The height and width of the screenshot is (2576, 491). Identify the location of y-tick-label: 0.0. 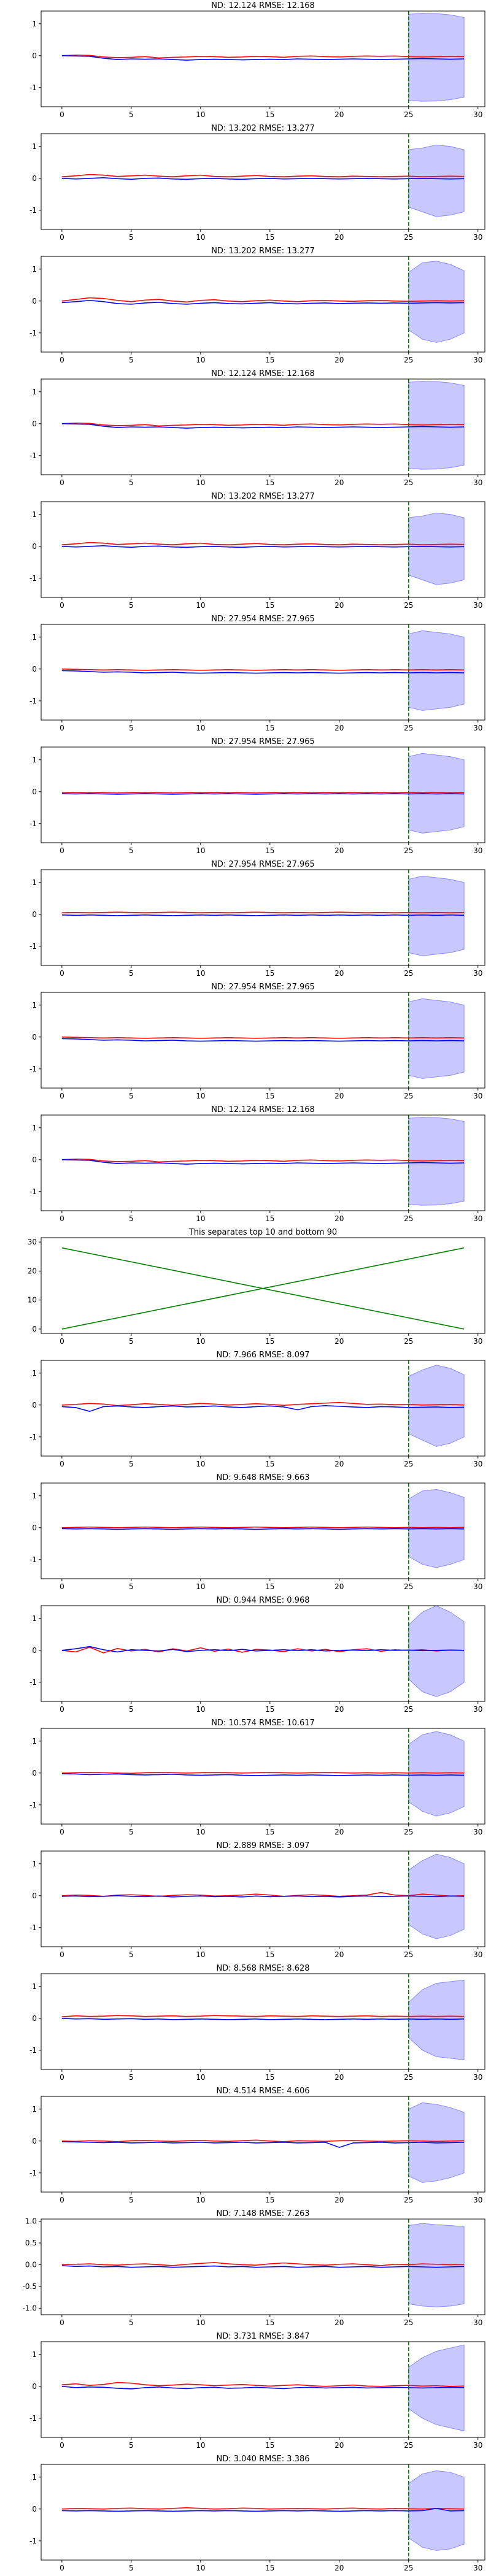
(31, 2264).